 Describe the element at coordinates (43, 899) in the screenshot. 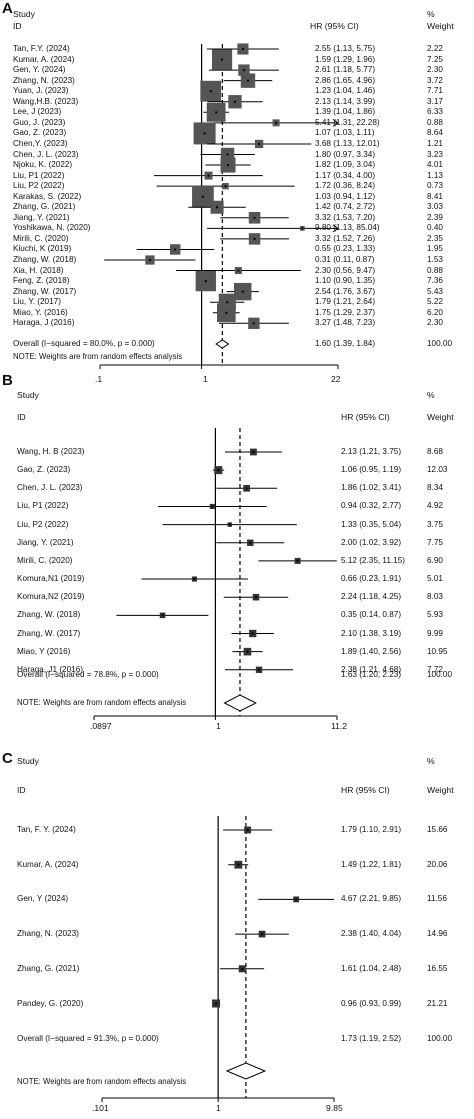

I see `study-id: Gen, Y (2024)` at that location.